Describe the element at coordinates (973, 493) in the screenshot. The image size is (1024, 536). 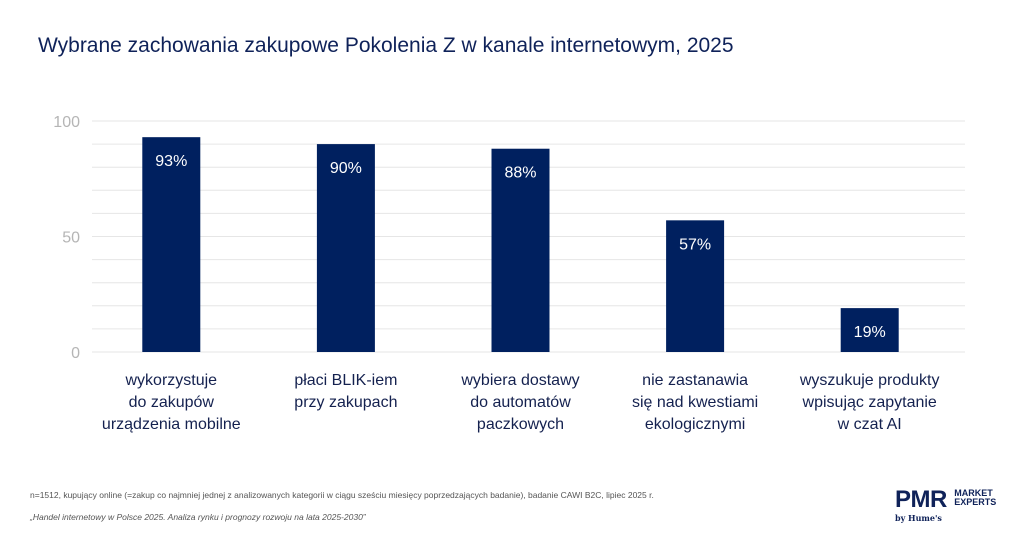
I see `logo-line1: MARKET` at that location.